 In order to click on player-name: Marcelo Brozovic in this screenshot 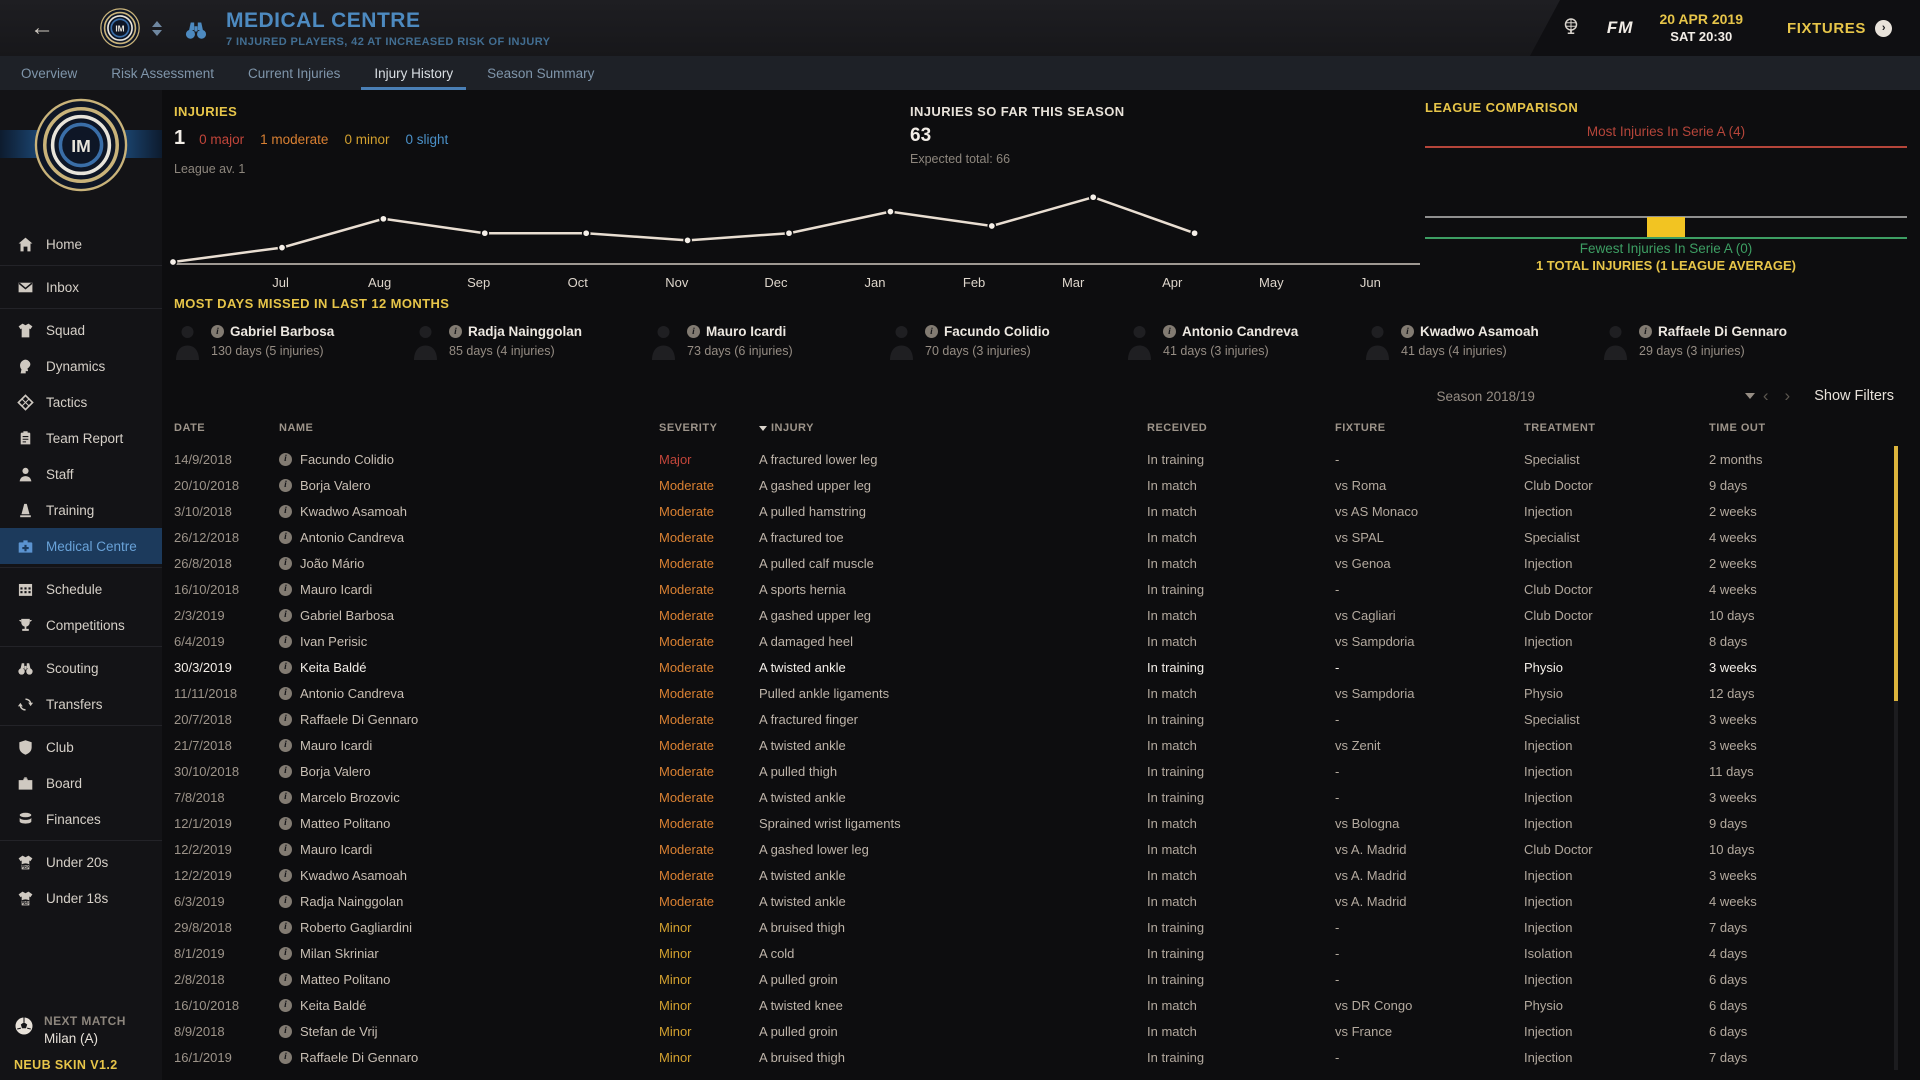, I will do `click(350, 797)`.